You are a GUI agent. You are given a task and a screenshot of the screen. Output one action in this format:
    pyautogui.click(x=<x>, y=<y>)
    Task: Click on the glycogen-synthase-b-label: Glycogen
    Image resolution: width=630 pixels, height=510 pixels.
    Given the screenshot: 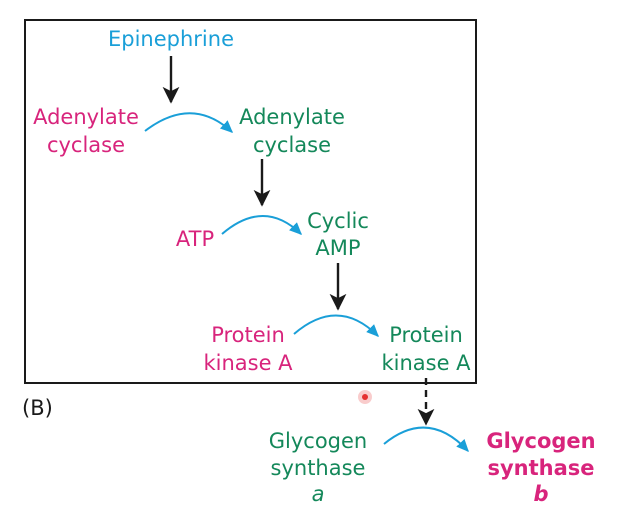 What is the action you would take?
    pyautogui.click(x=540, y=441)
    